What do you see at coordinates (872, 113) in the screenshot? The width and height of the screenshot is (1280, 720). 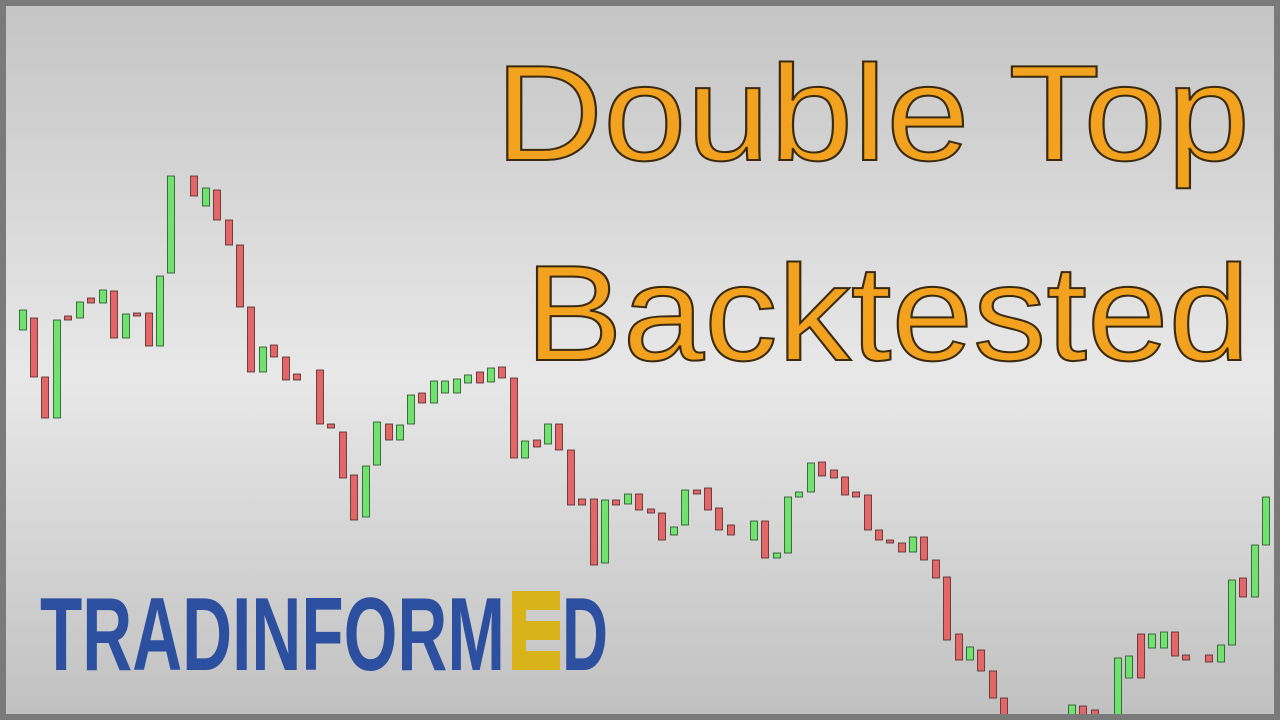 I see `title-line: Double Top` at bounding box center [872, 113].